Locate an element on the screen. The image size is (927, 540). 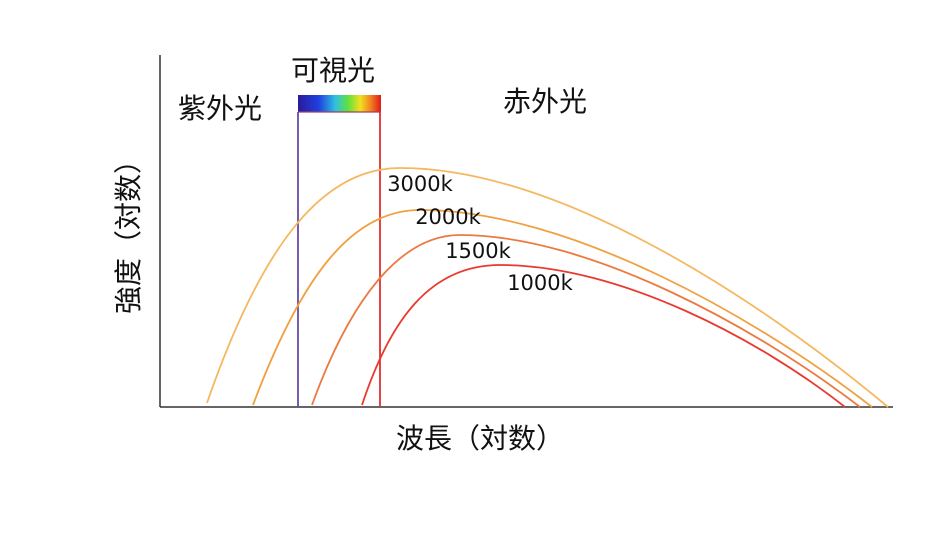
y-axis-label: 強度（対数） is located at coordinates (128, 230).